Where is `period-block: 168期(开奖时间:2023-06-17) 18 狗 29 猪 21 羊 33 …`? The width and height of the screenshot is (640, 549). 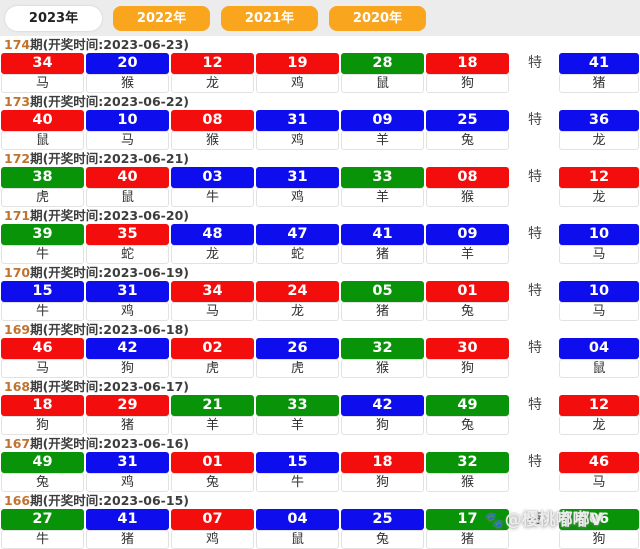 period-block: 168期(开奖时间:2023-06-17) 18 狗 29 猪 21 羊 33 … is located at coordinates (320, 406).